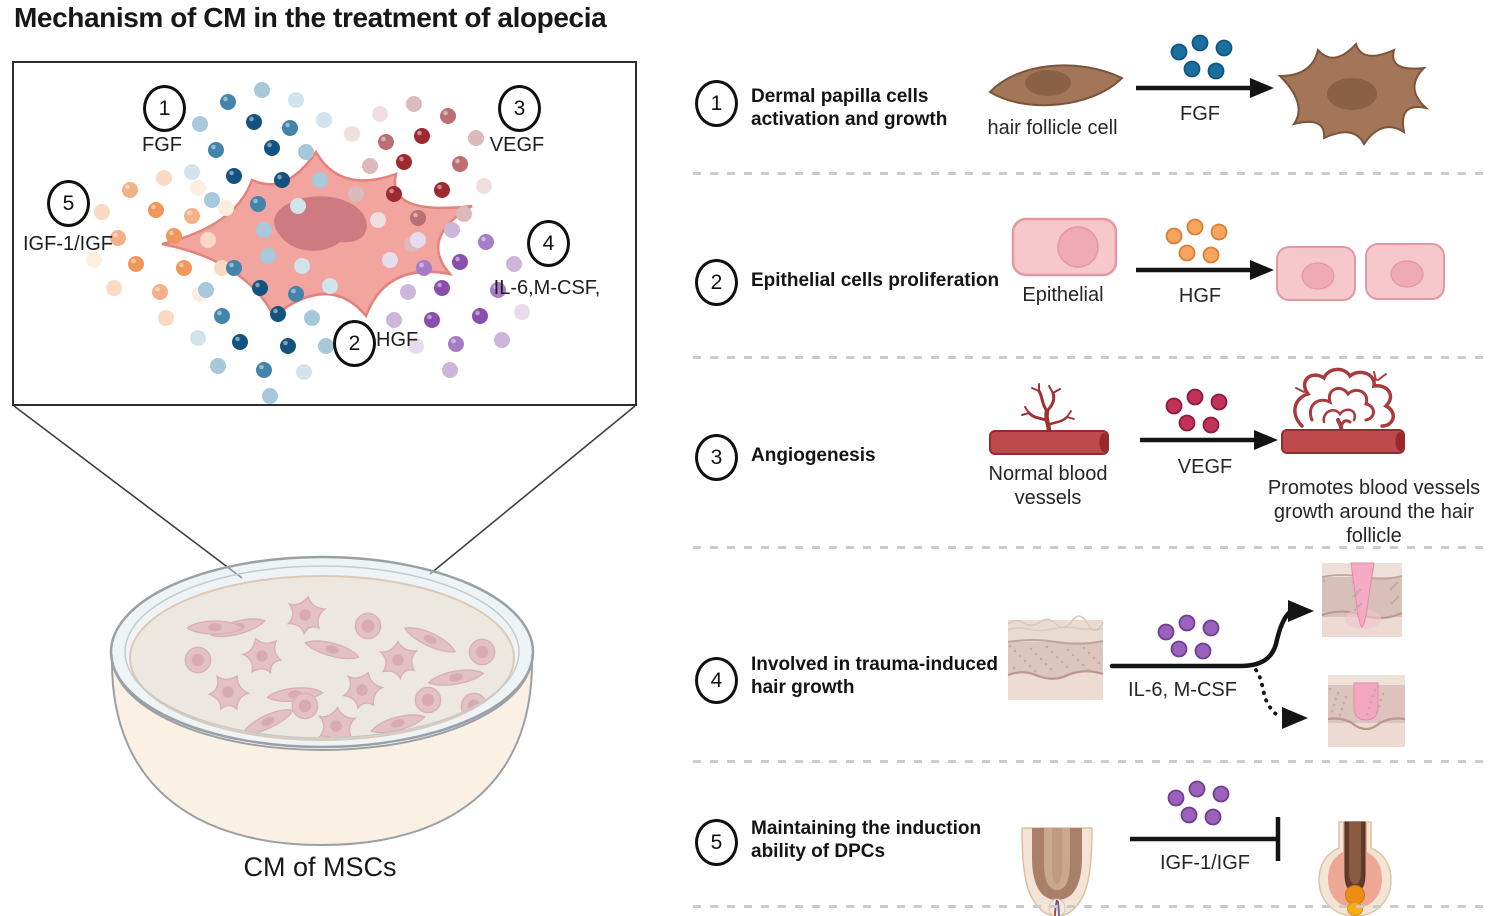 This screenshot has height=916, width=1499. Describe the element at coordinates (1205, 863) in the screenshot. I see `row-5-mediator-label: IGF-1/IGF` at that location.